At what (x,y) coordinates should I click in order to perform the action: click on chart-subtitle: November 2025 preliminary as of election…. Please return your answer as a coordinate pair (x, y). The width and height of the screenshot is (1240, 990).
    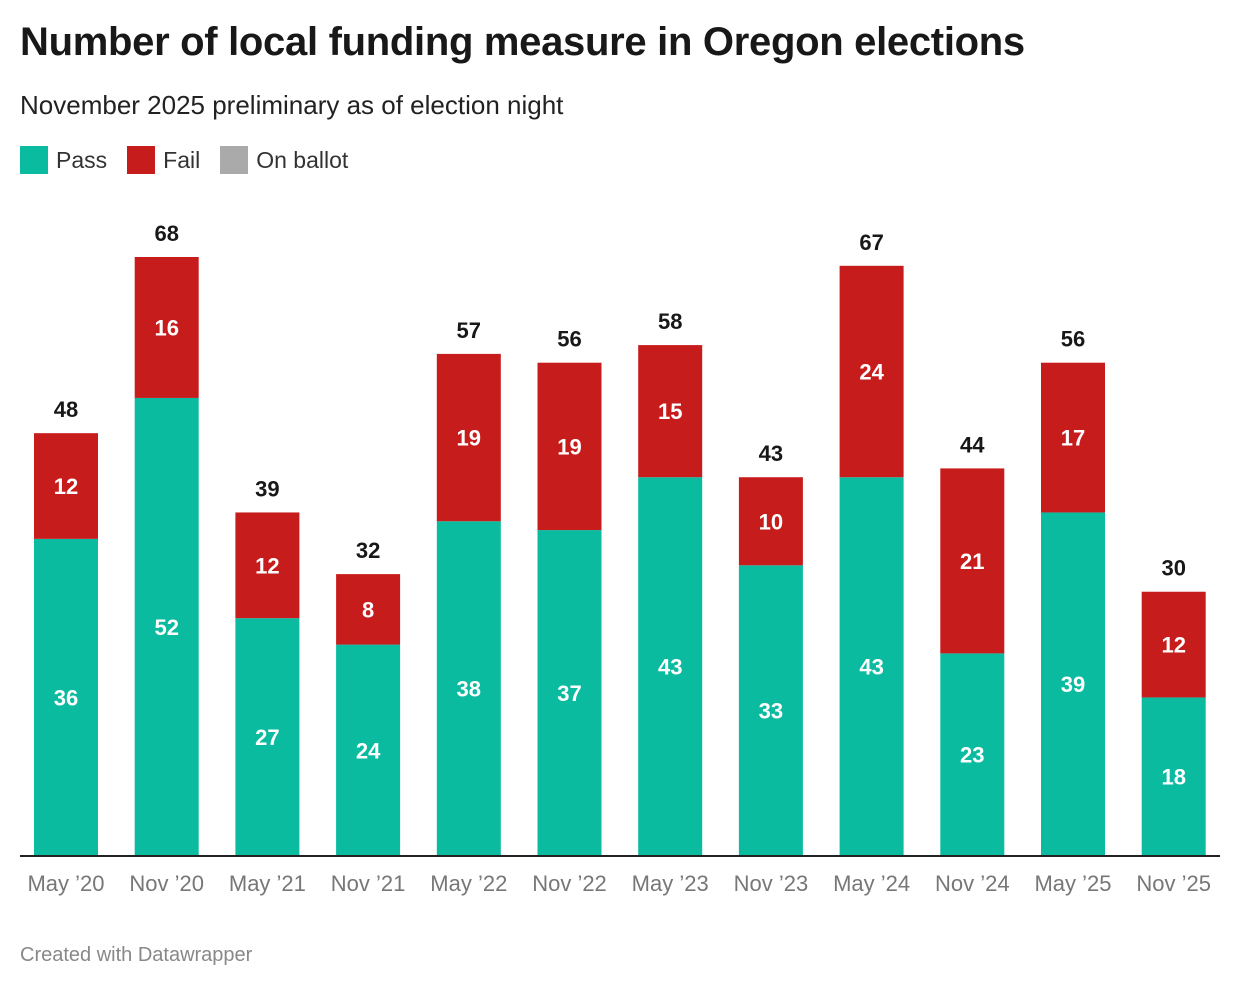
    Looking at the image, I should click on (292, 105).